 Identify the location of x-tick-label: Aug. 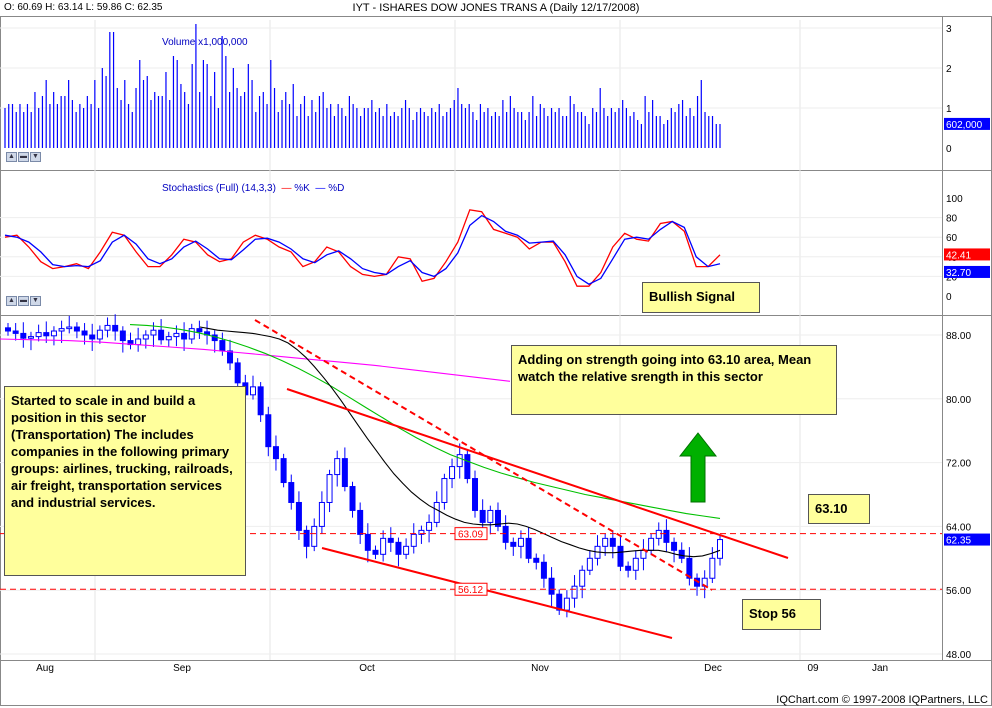
(45, 668).